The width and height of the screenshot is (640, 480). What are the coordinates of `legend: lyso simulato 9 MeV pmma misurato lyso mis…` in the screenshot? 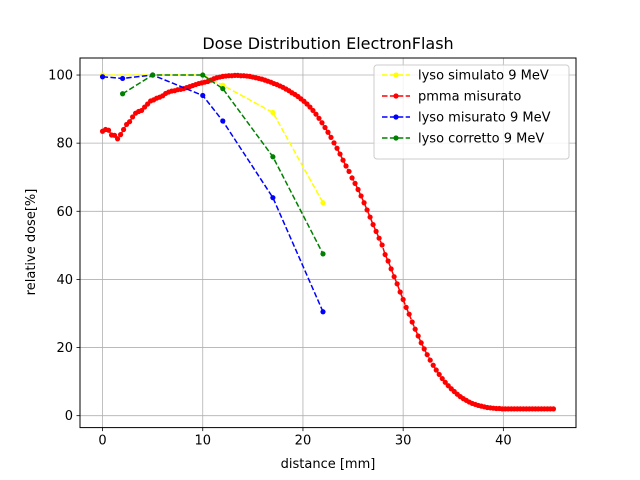 It's located at (471, 112).